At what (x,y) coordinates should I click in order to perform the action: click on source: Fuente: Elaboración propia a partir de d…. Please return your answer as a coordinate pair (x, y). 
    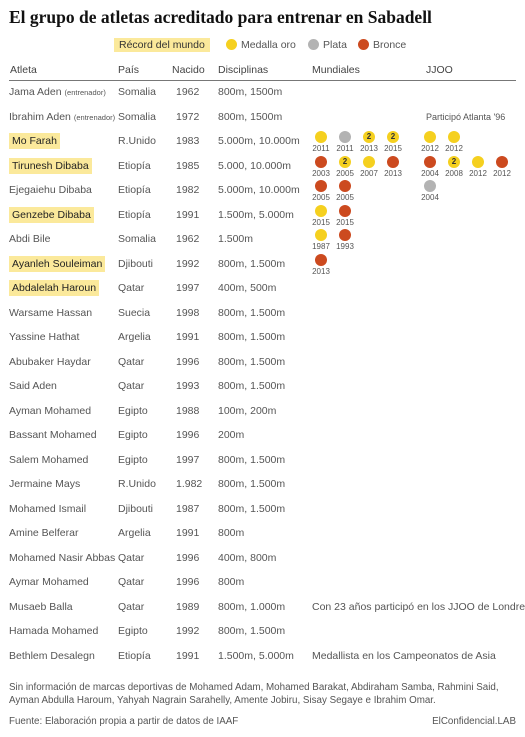
    Looking at the image, I should click on (124, 721).